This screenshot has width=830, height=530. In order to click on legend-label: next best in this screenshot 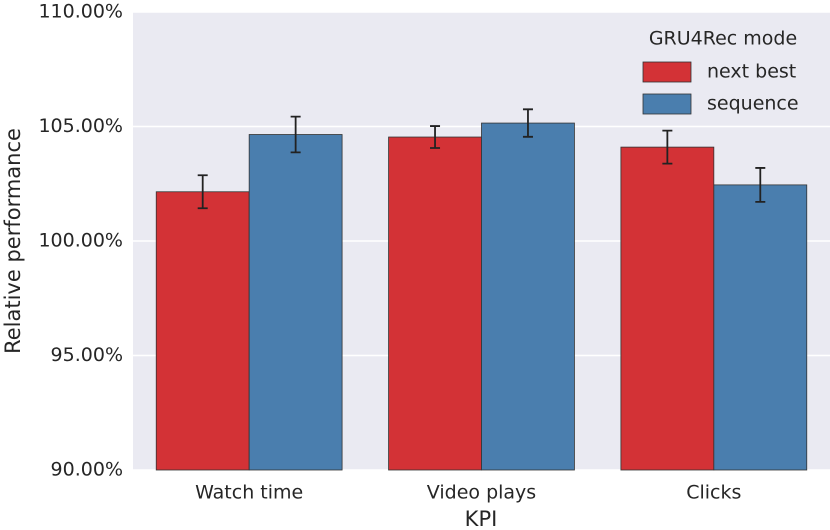, I will do `click(751, 72)`.